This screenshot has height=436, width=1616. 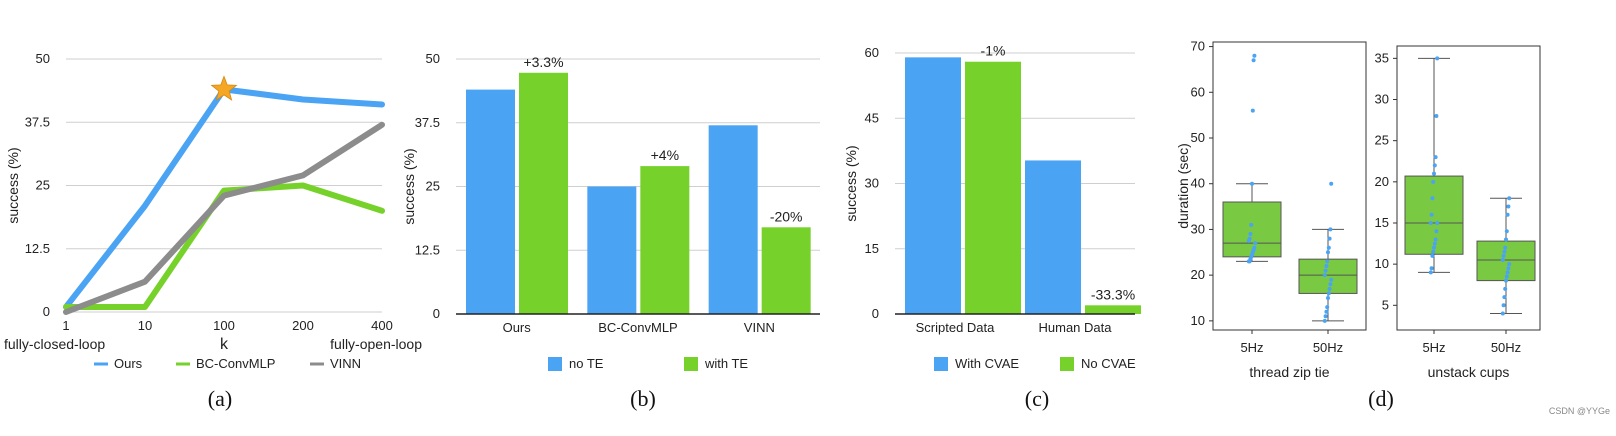 What do you see at coordinates (65, 325) in the screenshot?
I see `x-tick-label: 1` at bounding box center [65, 325].